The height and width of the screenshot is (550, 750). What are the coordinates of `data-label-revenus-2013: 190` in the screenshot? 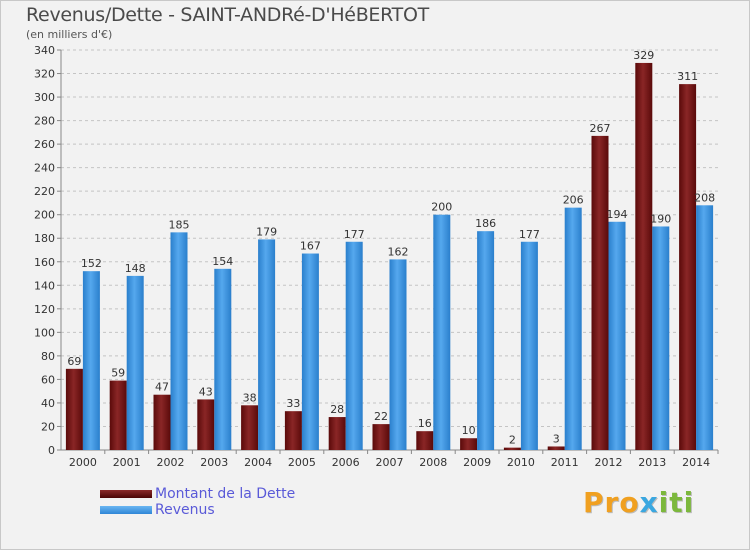 It's located at (660, 218).